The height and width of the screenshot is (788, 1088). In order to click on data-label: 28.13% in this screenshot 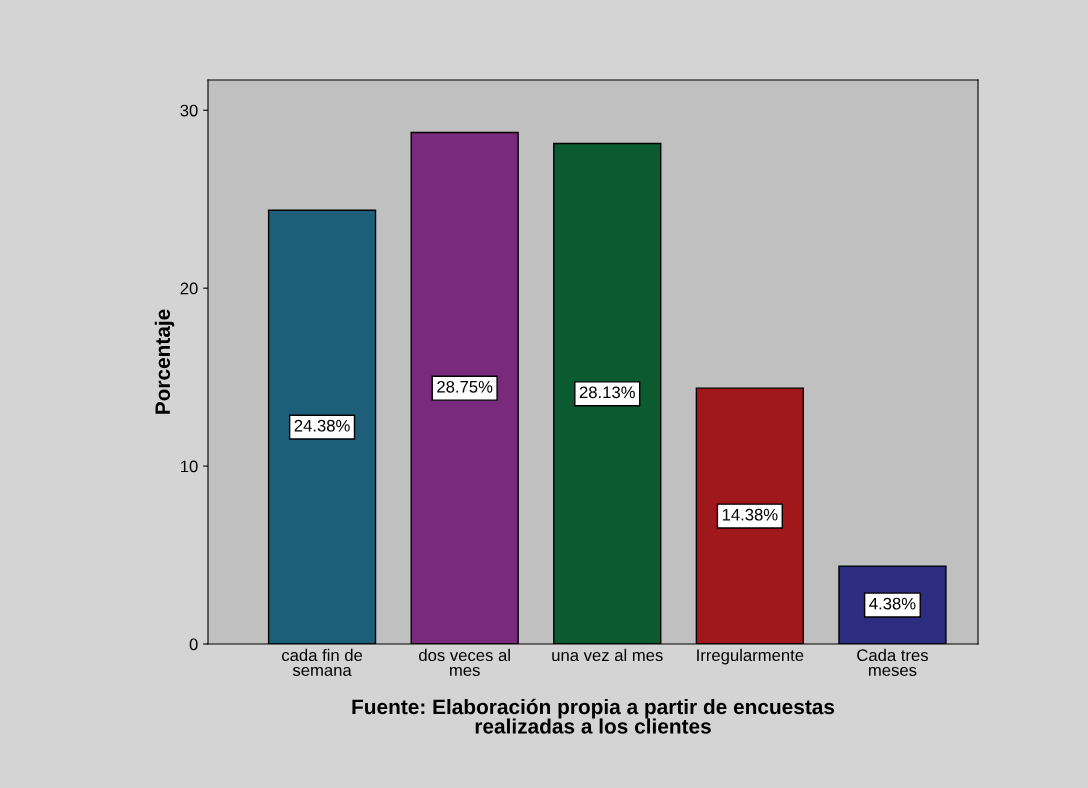, I will do `click(607, 392)`.